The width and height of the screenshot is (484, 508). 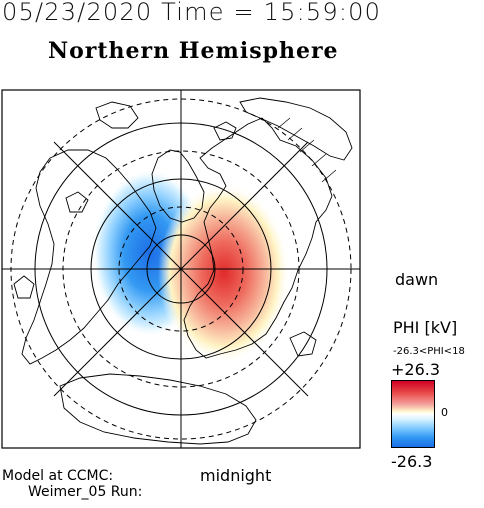 What do you see at coordinates (193, 51) in the screenshot?
I see `hemisphere-title: Northern Hemisphere` at bounding box center [193, 51].